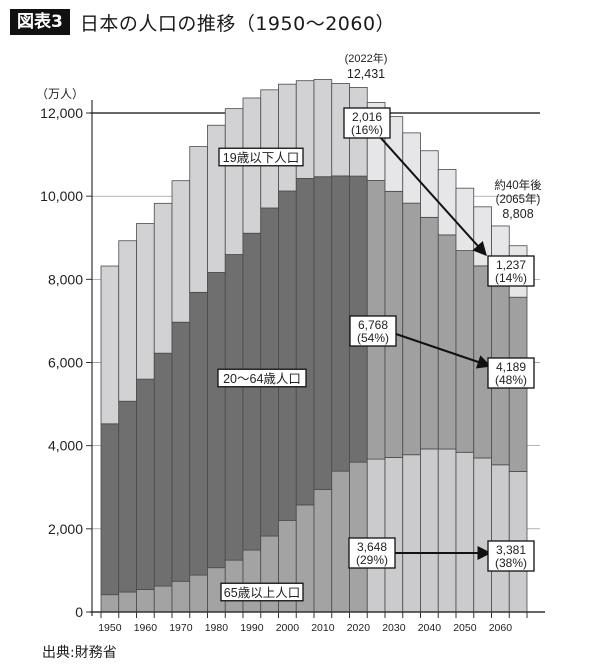 This screenshot has width=600, height=671. Describe the element at coordinates (372, 560) in the screenshot. I see `svg-text: (29%)` at that location.